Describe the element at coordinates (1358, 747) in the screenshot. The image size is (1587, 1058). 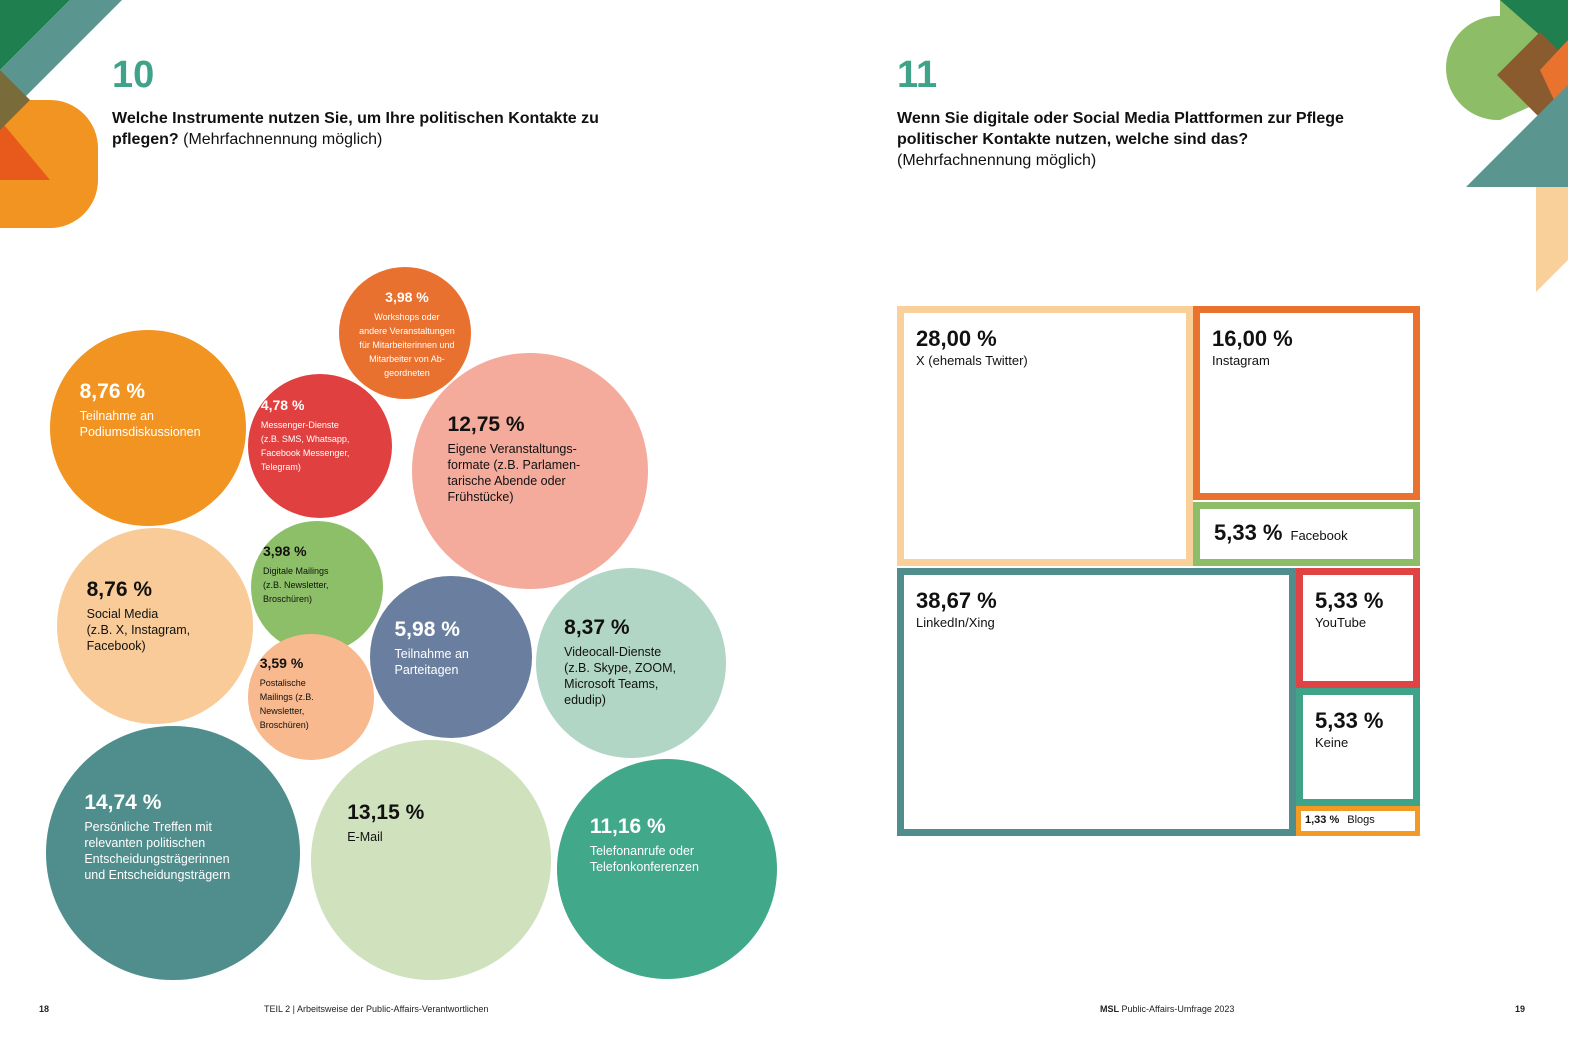
I see `treemap-cell: 5,33 % Keine` at that location.